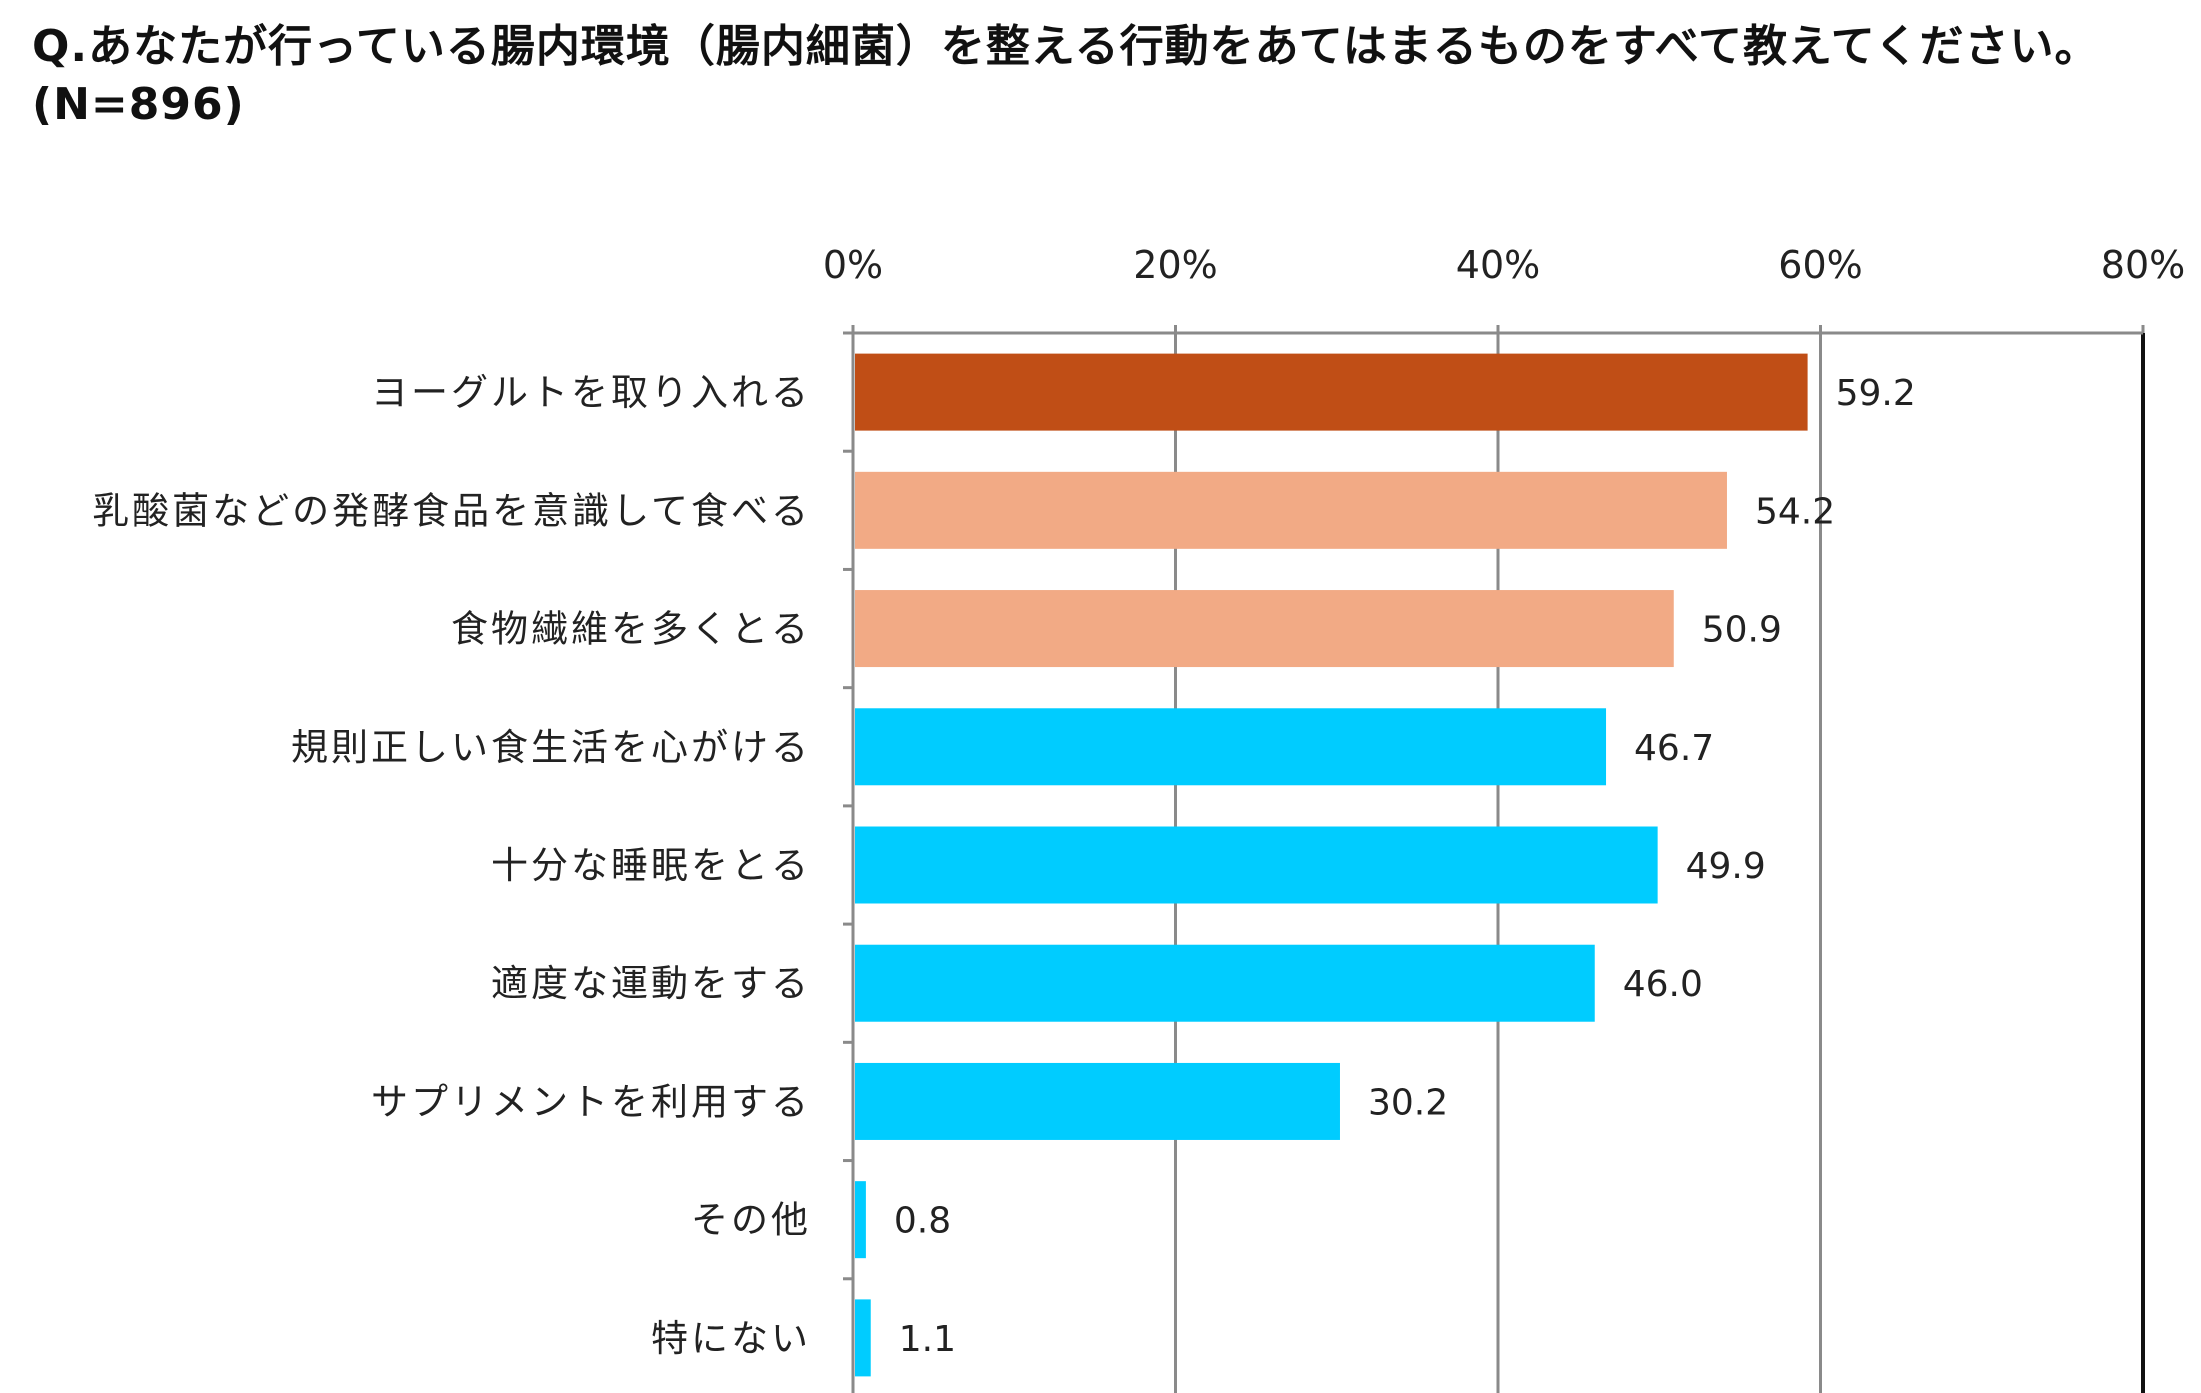 This screenshot has height=1393, width=2201. I want to click on value-label-5: 49.9, so click(1726, 866).